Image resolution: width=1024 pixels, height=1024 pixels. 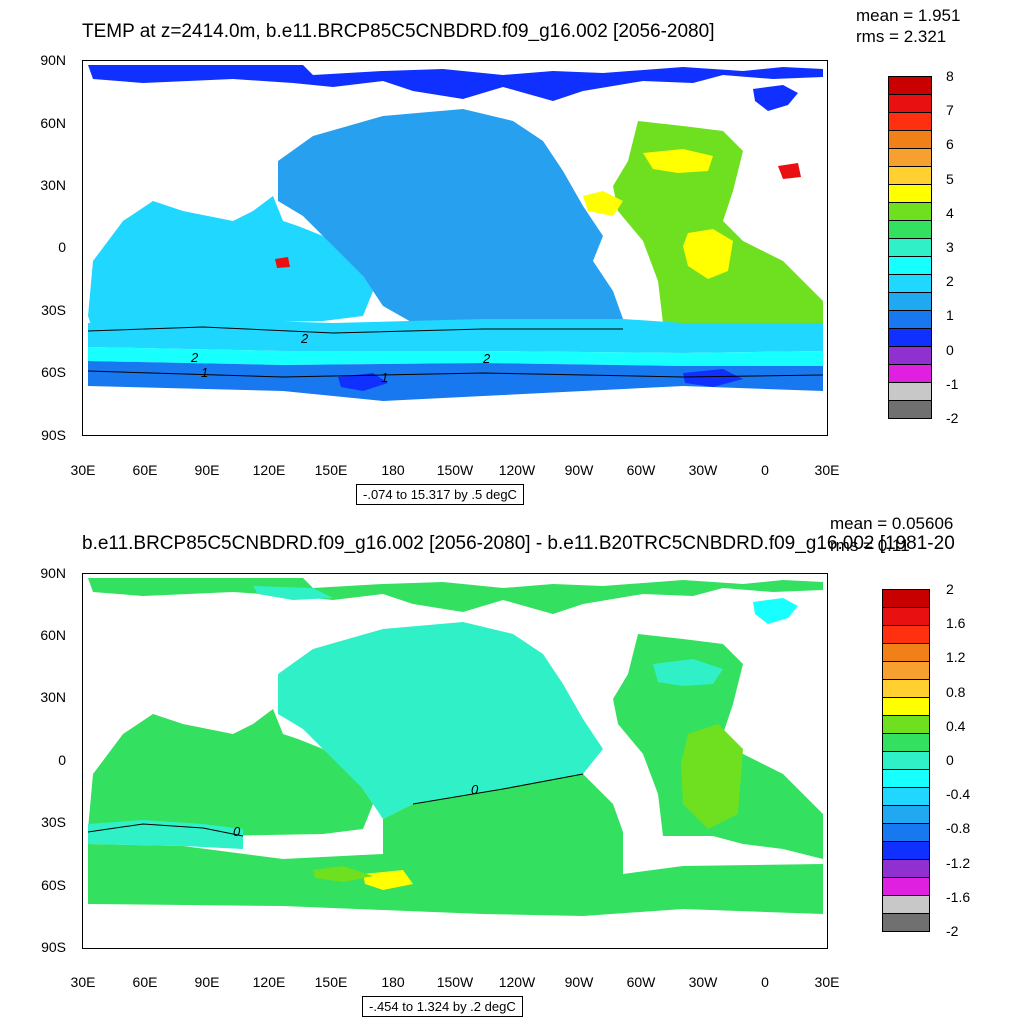 I want to click on panel-top-lon-tick: 30W, so click(x=703, y=470).